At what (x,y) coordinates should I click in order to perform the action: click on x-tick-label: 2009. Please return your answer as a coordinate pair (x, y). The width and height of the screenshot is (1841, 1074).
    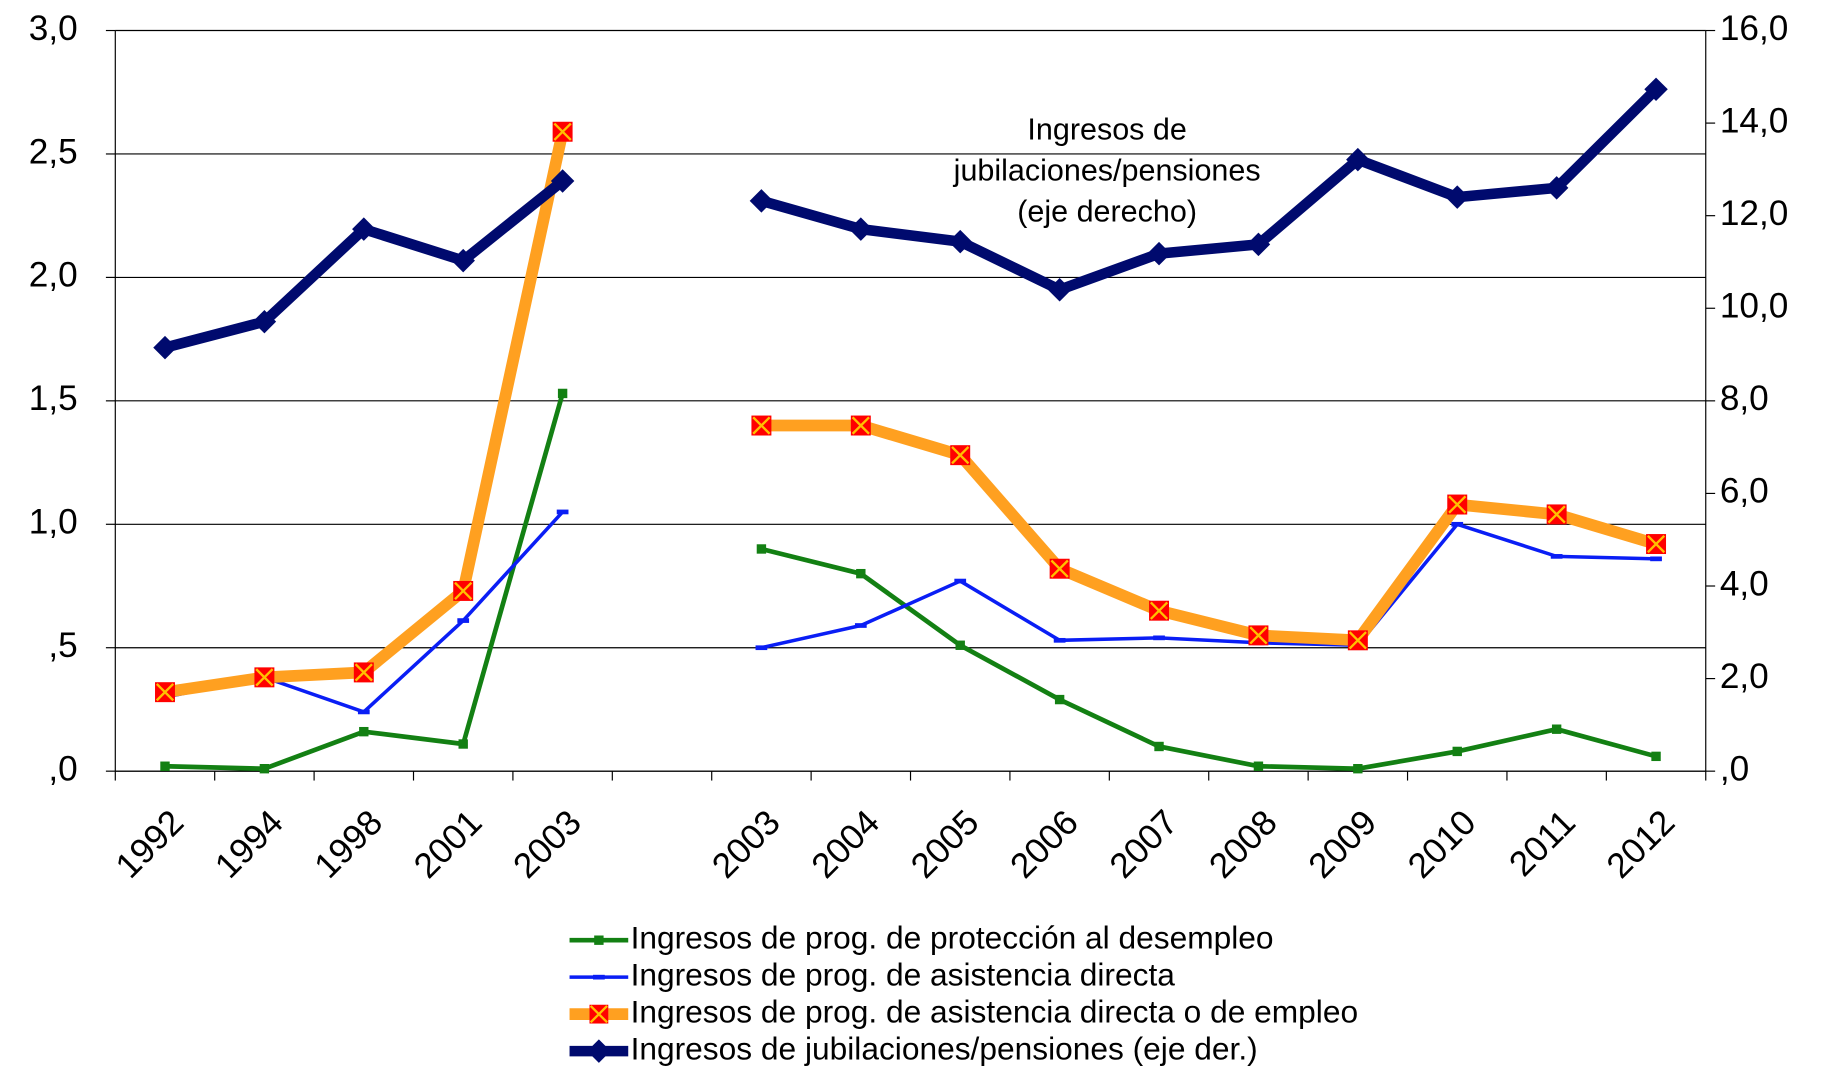
    Looking at the image, I should click on (1342, 844).